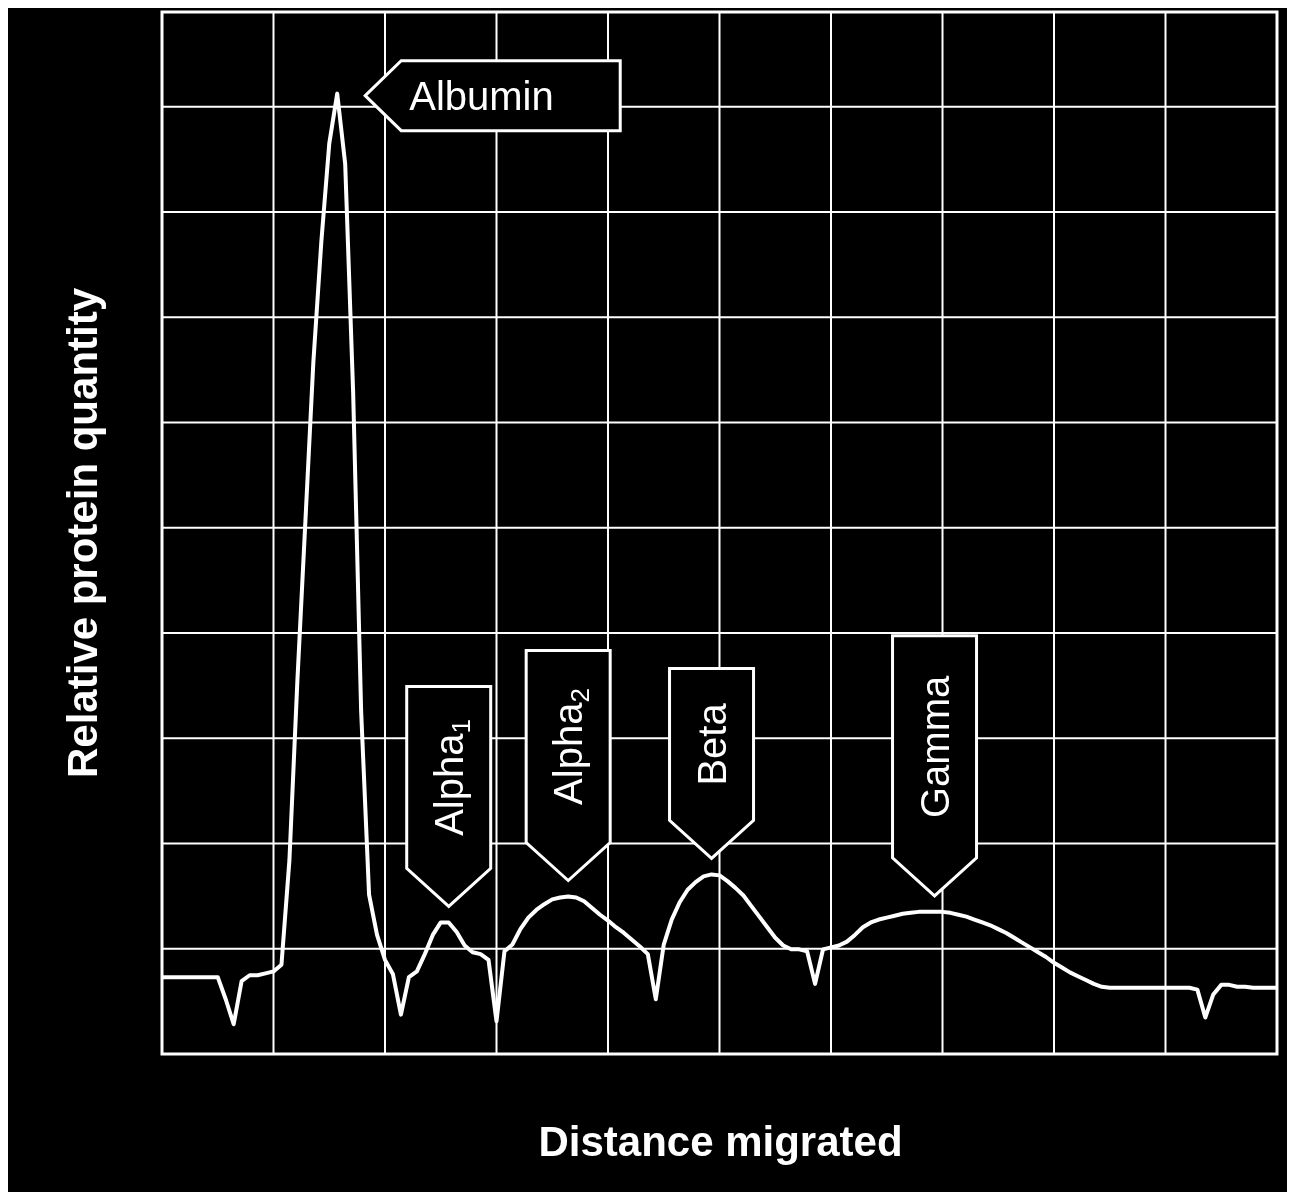 The image size is (1295, 1200). I want to click on callout-arrow: Gamma, so click(935, 766).